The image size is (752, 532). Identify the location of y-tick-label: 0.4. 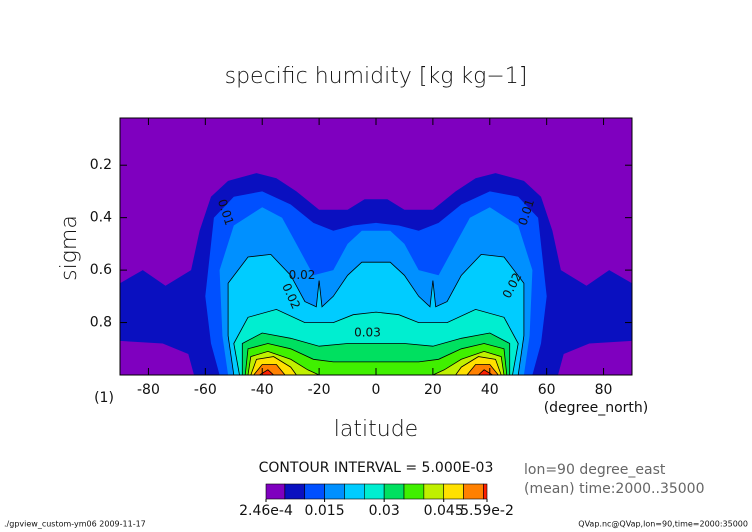
(101, 218).